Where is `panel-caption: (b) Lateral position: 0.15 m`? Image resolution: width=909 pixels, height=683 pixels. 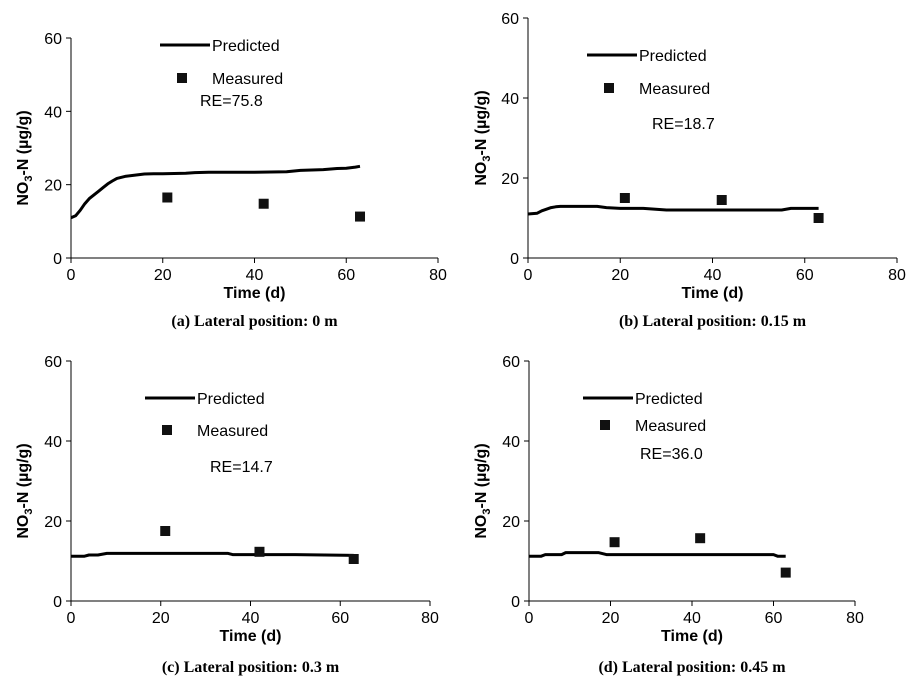
panel-caption: (b) Lateral position: 0.15 m is located at coordinates (713, 321).